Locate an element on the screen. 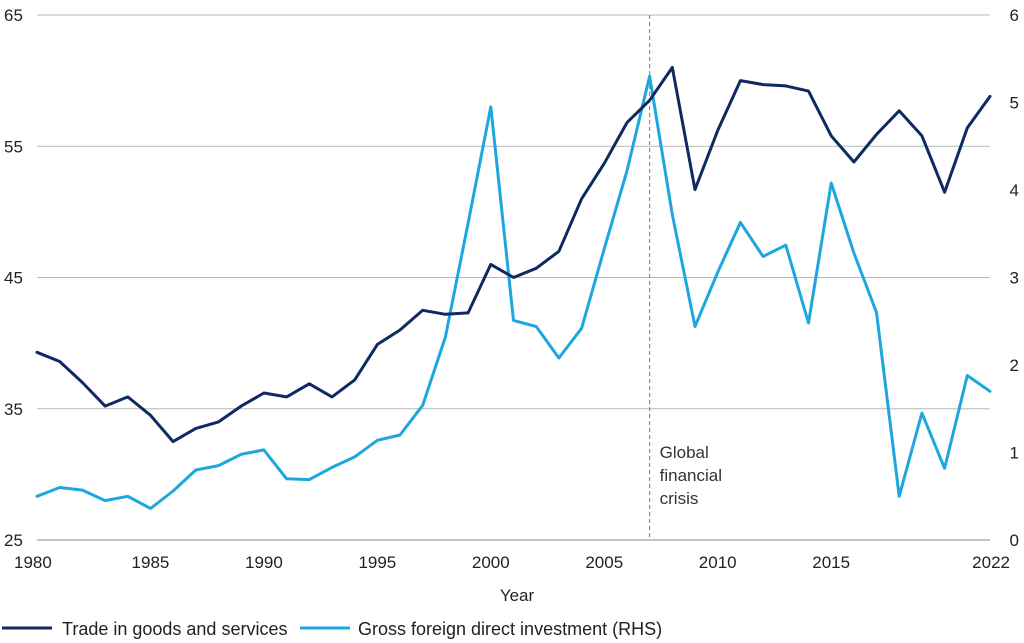 The height and width of the screenshot is (643, 1024). y-left-tick-label: 45 is located at coordinates (13, 278).